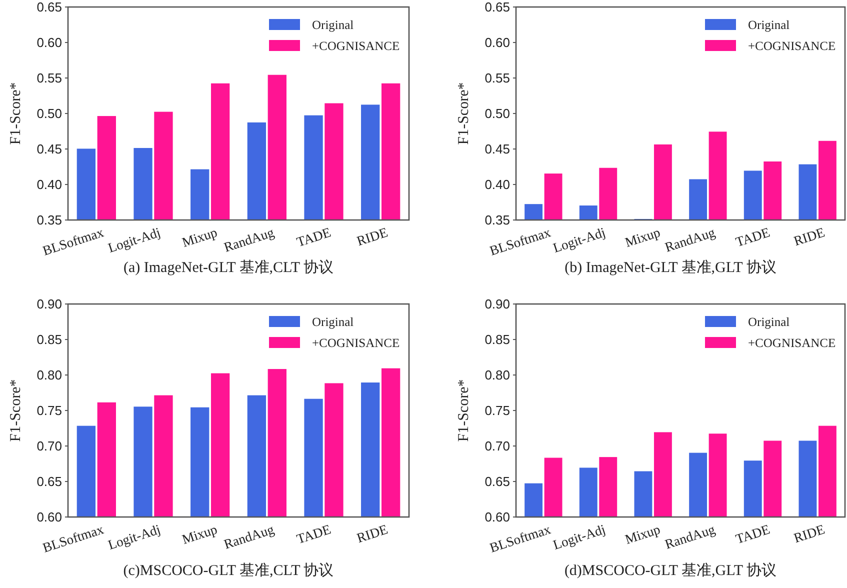 This screenshot has width=847, height=588. What do you see at coordinates (228, 570) in the screenshot?
I see `text: (c)MSCOCO-GLT 基准,CLT 协议` at bounding box center [228, 570].